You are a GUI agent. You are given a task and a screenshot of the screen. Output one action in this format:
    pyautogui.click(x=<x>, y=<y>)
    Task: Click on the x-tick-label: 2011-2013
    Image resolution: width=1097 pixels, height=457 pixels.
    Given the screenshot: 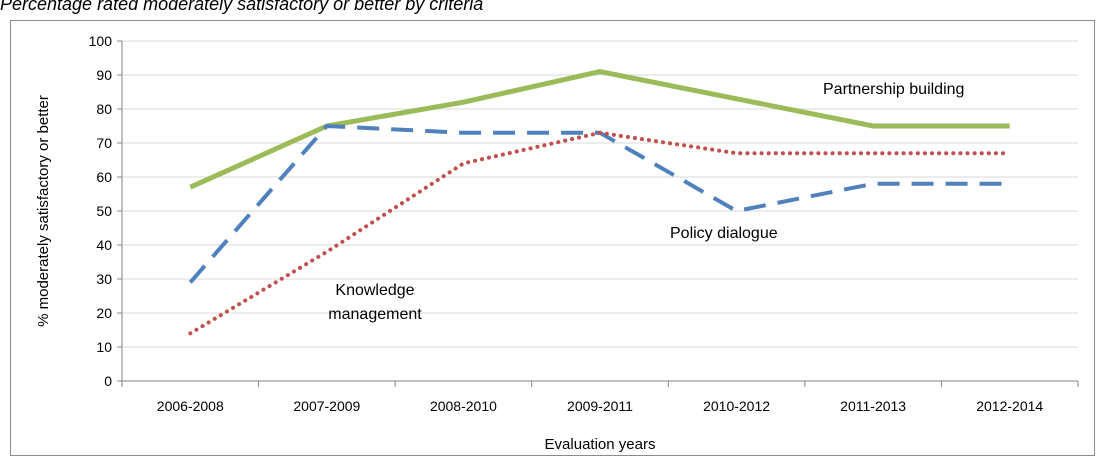 What is the action you would take?
    pyautogui.click(x=873, y=406)
    